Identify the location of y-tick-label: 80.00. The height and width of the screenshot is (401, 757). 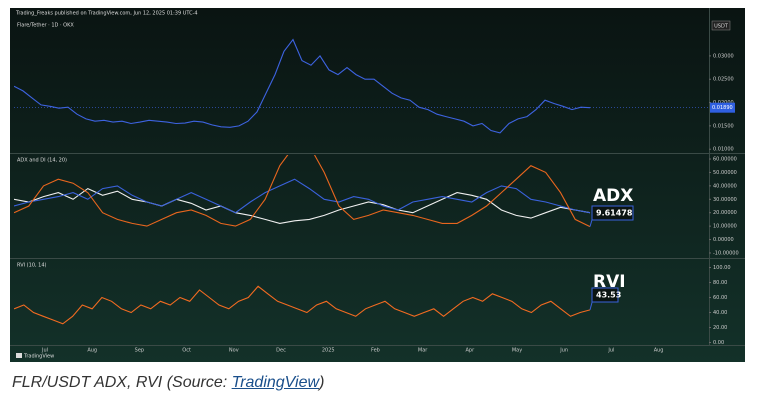
(720, 283).